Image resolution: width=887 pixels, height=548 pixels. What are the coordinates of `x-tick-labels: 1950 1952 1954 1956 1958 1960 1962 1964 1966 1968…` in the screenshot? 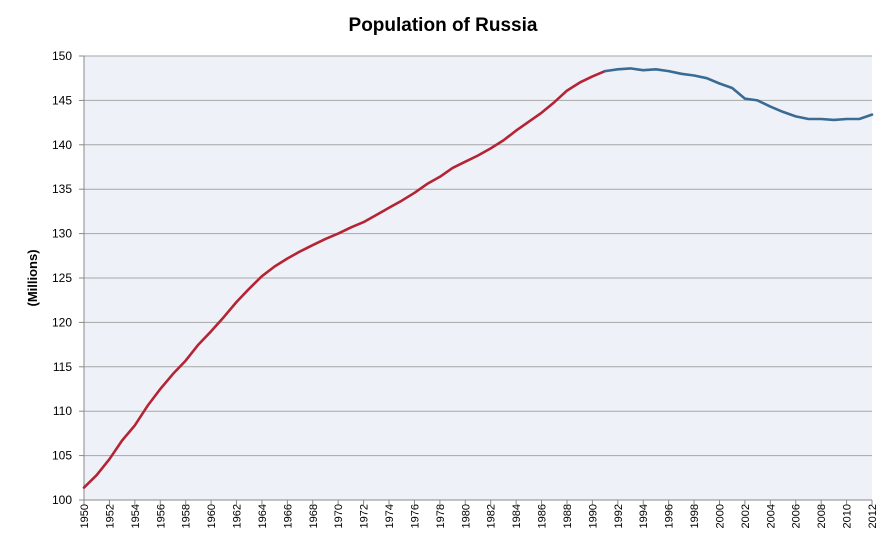 It's located at (479, 516).